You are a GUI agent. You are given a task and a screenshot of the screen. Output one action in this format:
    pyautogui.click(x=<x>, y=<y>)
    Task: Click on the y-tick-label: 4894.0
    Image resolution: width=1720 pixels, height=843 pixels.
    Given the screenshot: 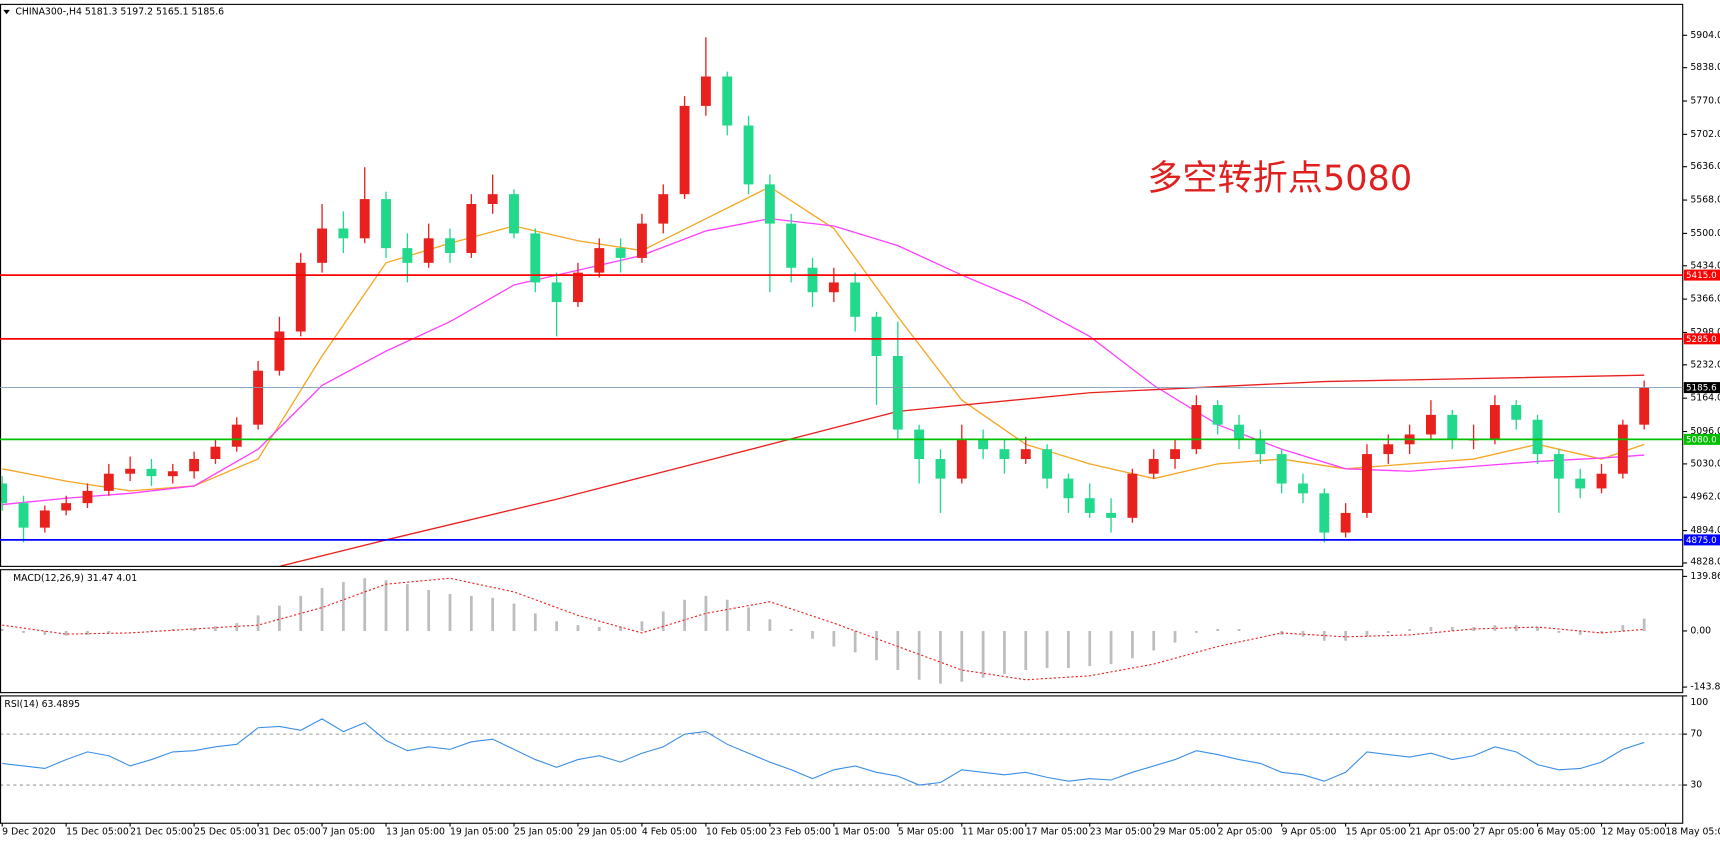 What is the action you would take?
    pyautogui.click(x=1705, y=530)
    